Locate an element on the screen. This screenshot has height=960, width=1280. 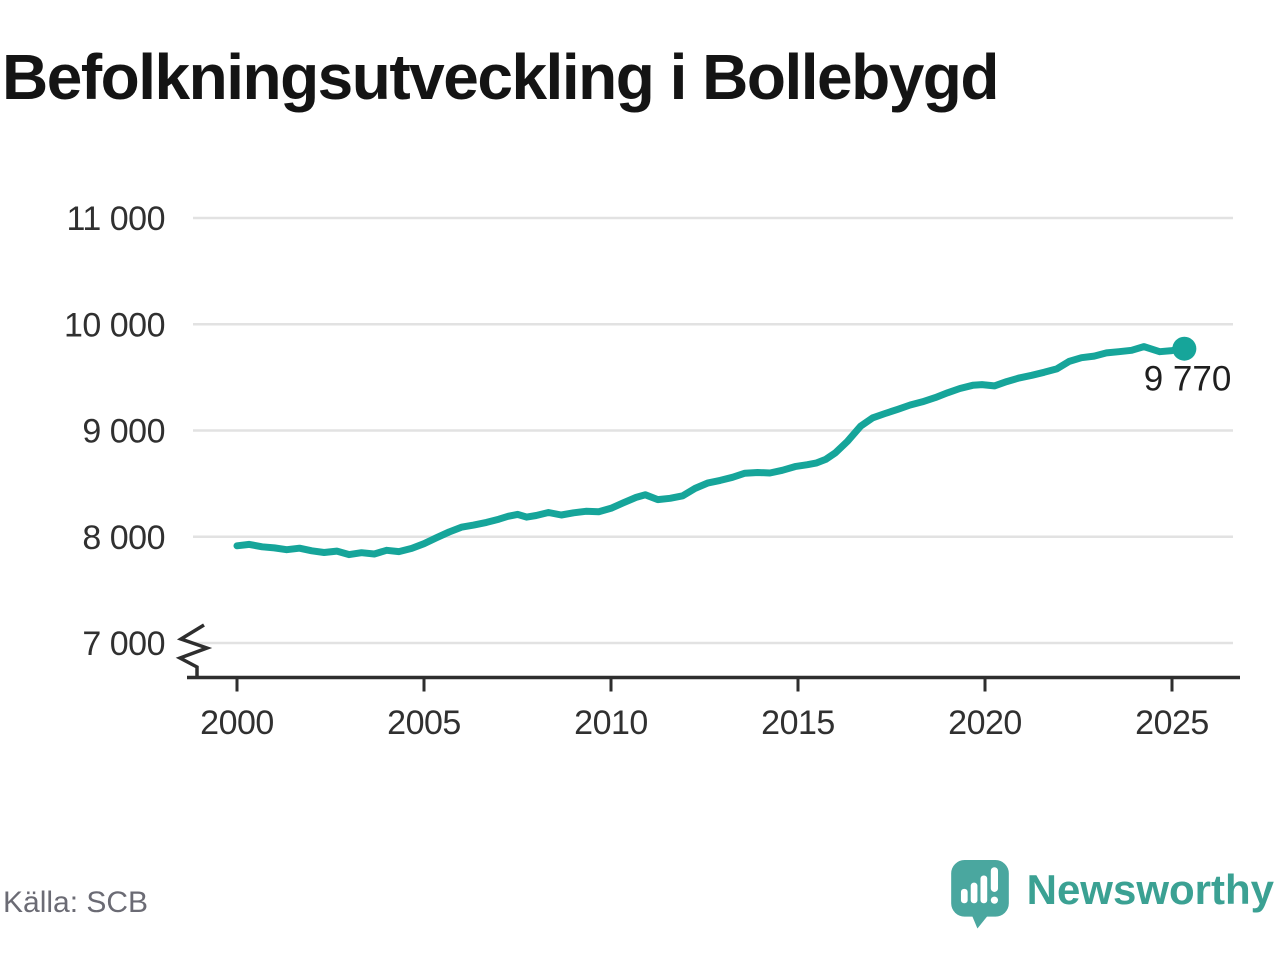
logo-bubble-tail is located at coordinates (980, 920).